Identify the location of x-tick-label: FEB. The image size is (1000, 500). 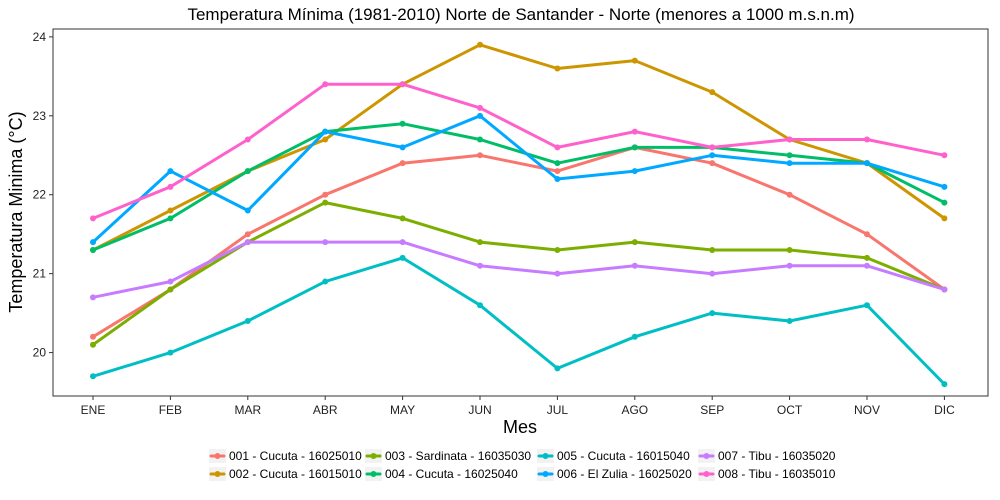
(170, 410).